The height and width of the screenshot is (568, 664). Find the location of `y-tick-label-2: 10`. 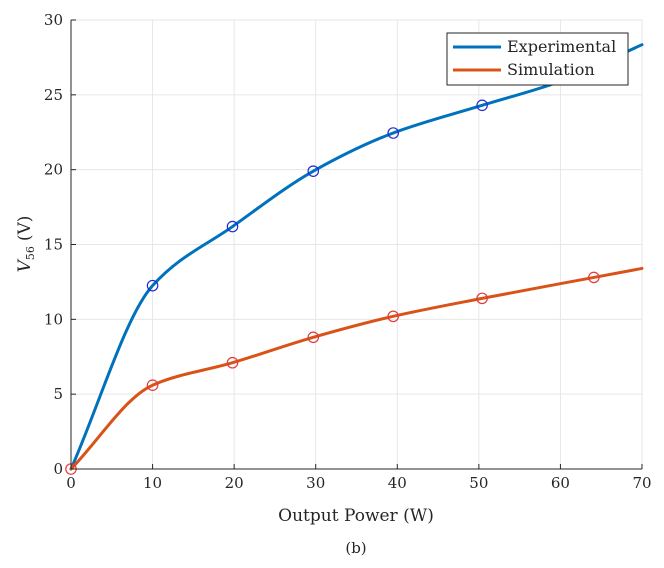

y-tick-label-2: 10 is located at coordinates (53, 319).